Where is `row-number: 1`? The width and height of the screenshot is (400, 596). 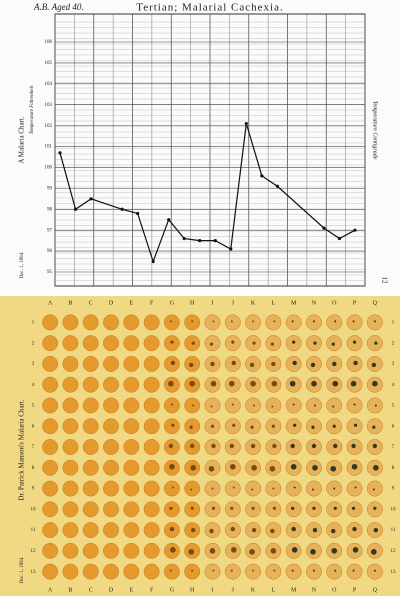
row-number: 1 is located at coordinates (33, 323).